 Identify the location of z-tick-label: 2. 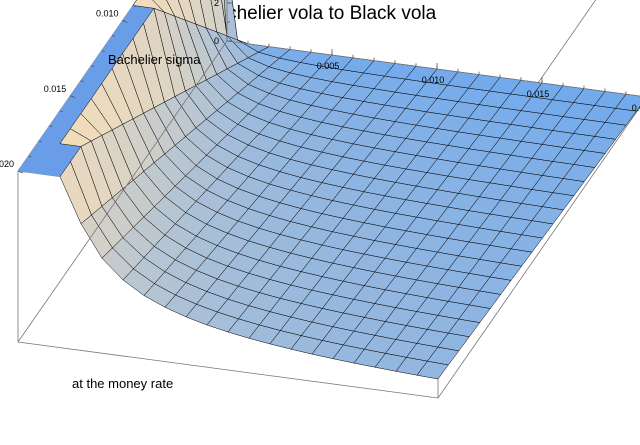
(216, 4).